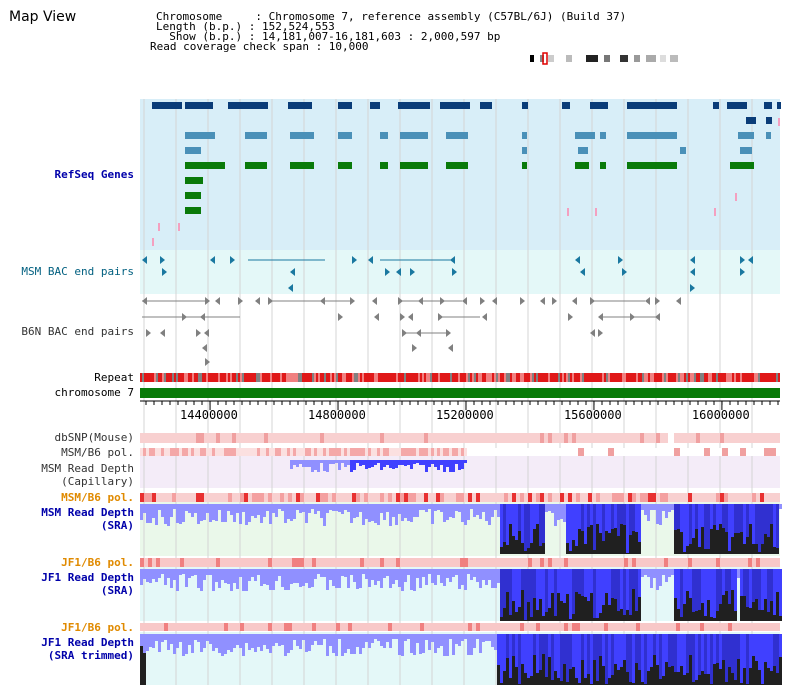 Image resolution: width=800 pixels, height=685 pixels. What do you see at coordinates (771, 529) in the screenshot?
I see `depth-bar-msm-sra-saturated` at bounding box center [771, 529].